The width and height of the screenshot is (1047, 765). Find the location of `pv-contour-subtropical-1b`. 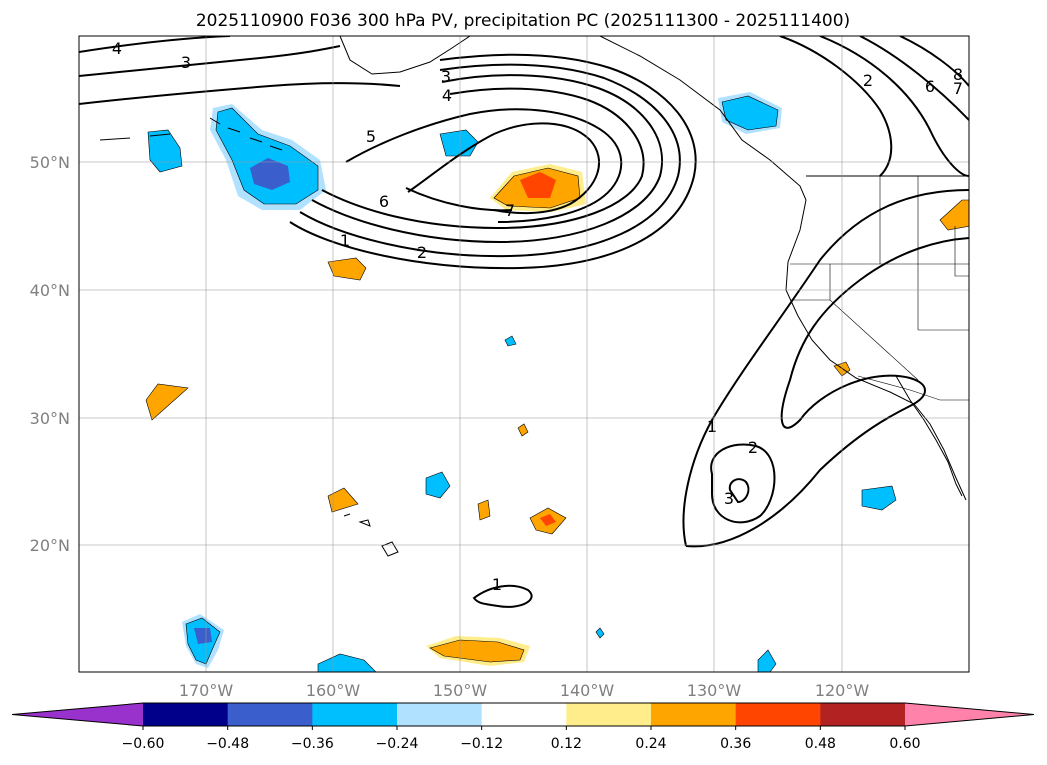

pv-contour-subtropical-1b is located at coordinates (827, 392).